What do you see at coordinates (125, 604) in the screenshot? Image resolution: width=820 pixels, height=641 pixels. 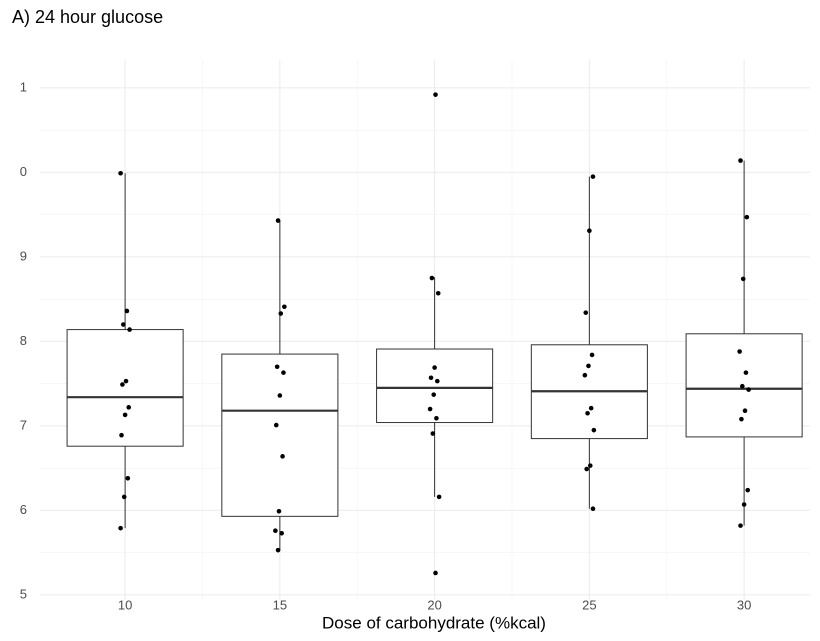 I see `x-tick-label: 10` at bounding box center [125, 604].